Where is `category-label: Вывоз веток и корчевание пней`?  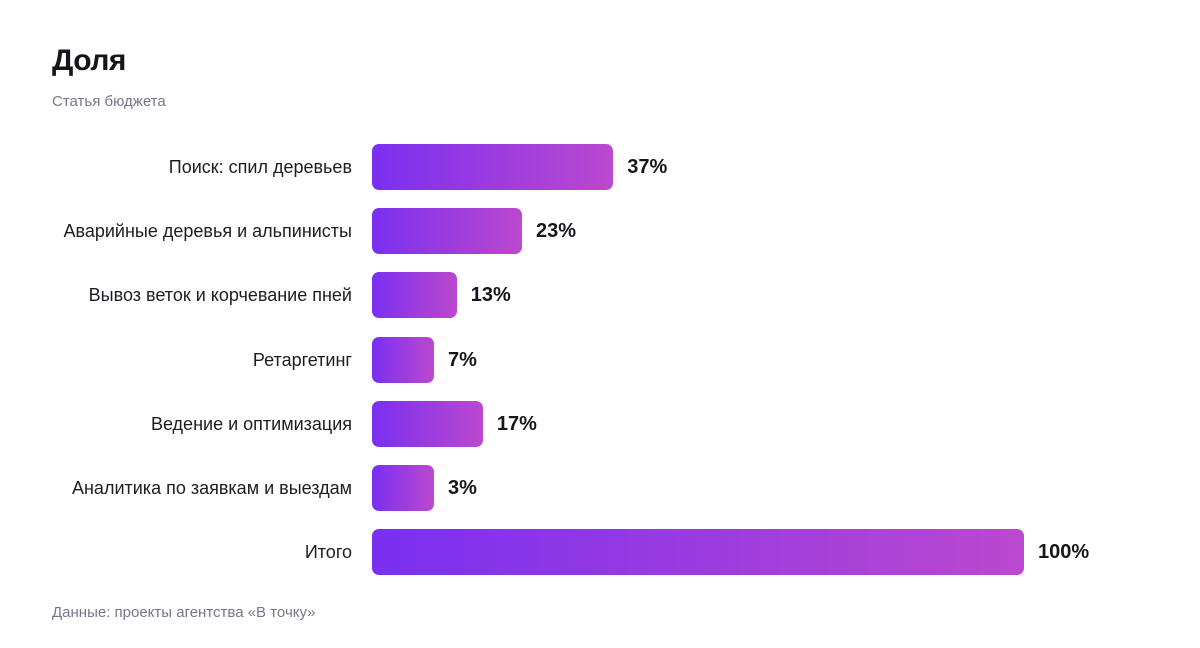
category-label: Вывоз веток и корчевание пней is located at coordinates (220, 295).